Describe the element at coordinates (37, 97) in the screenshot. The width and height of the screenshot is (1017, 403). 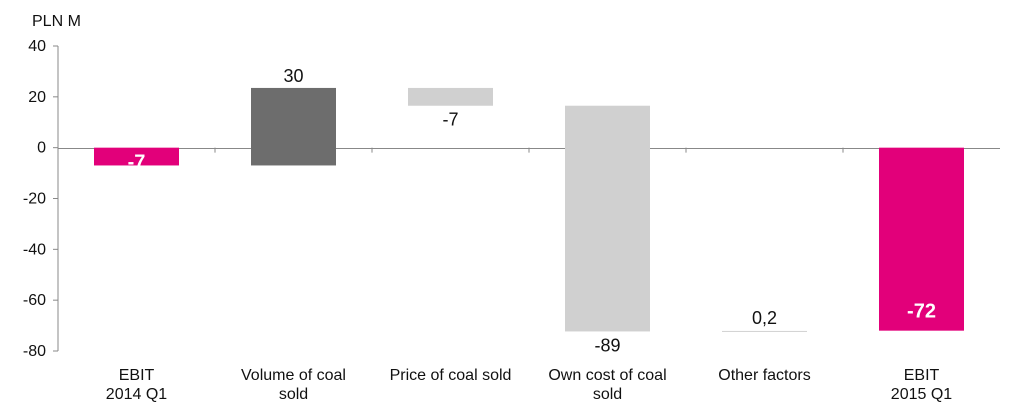
I see `y-tick-label: 20` at that location.